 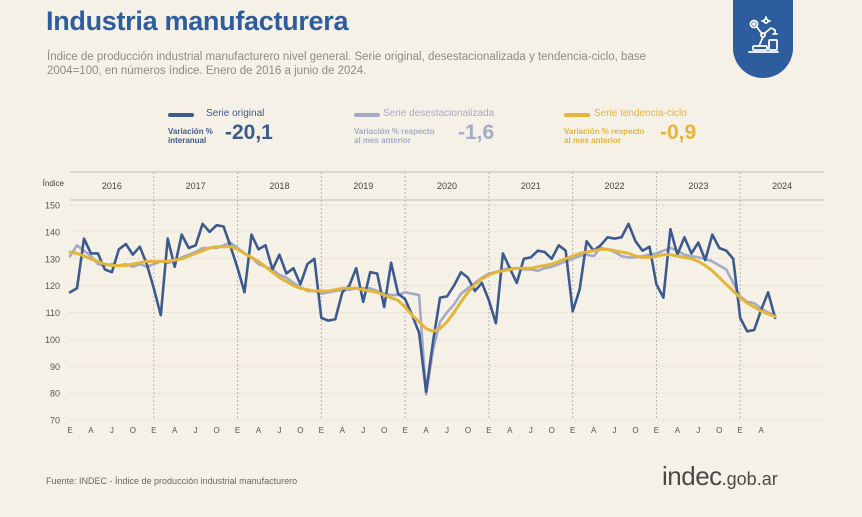 What do you see at coordinates (531, 186) in the screenshot?
I see `year-label: 2021` at bounding box center [531, 186].